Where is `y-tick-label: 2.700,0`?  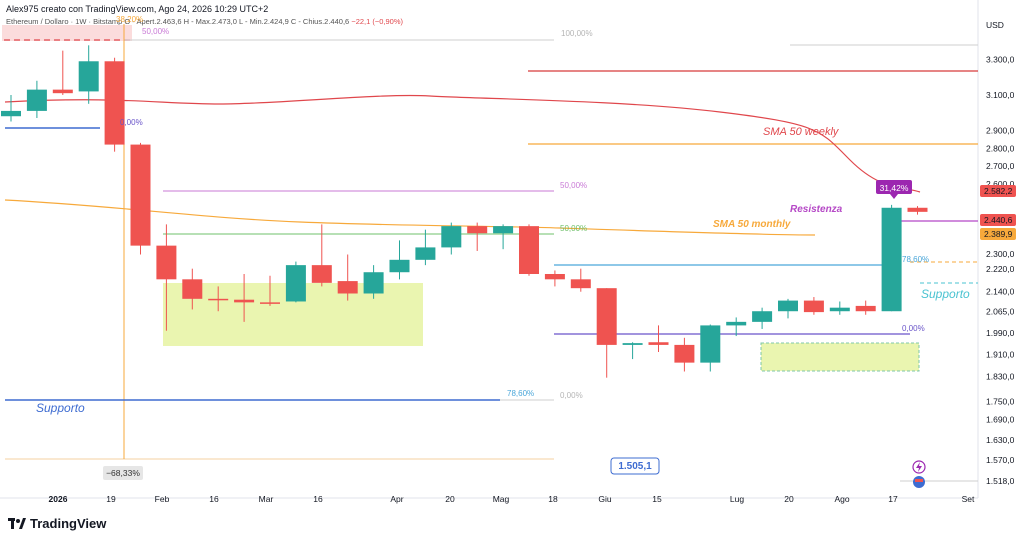
y-tick-label: 2.700,0 is located at coordinates (1000, 166).